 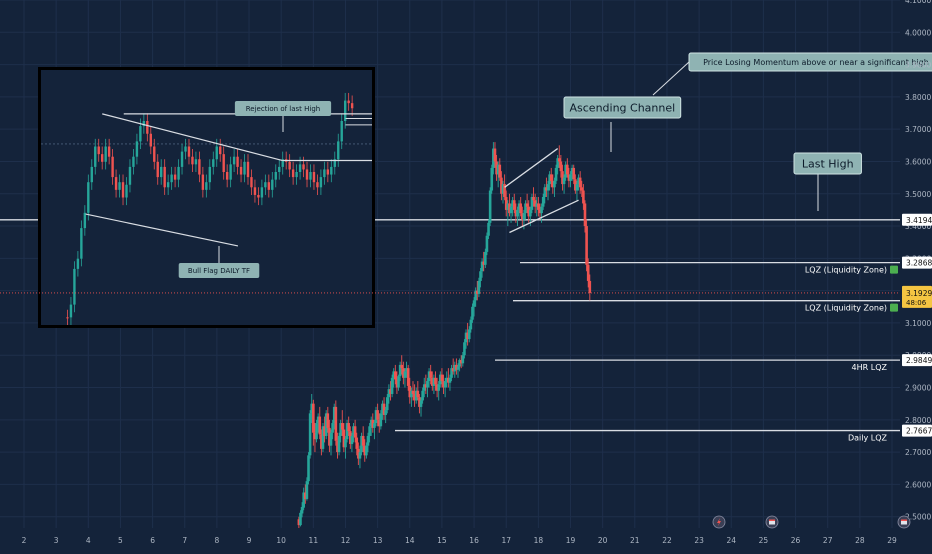 I want to click on date-tick-label: 19, so click(x=571, y=540).